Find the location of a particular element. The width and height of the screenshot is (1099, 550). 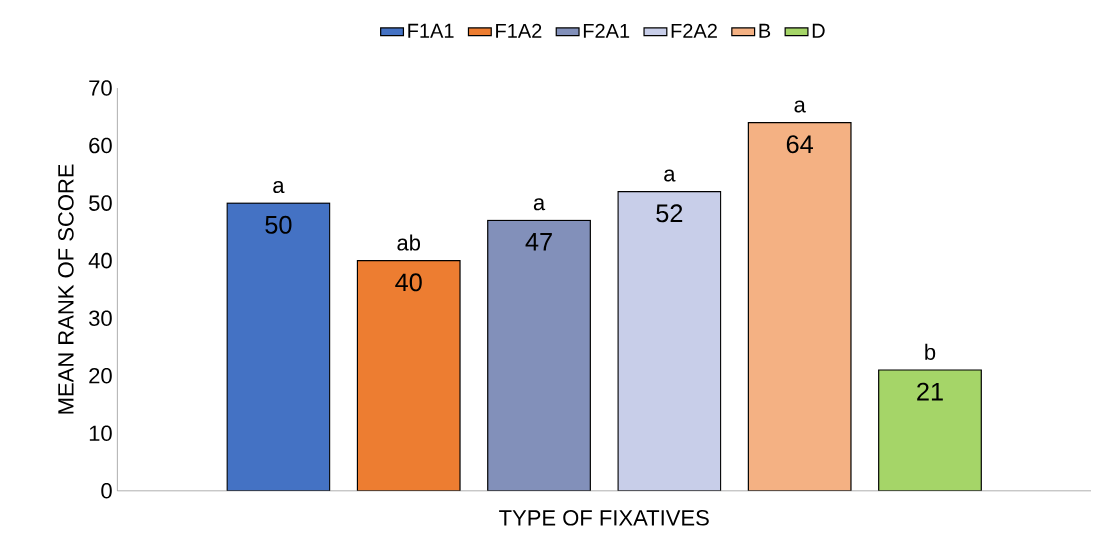

data-label: 64 is located at coordinates (800, 144).